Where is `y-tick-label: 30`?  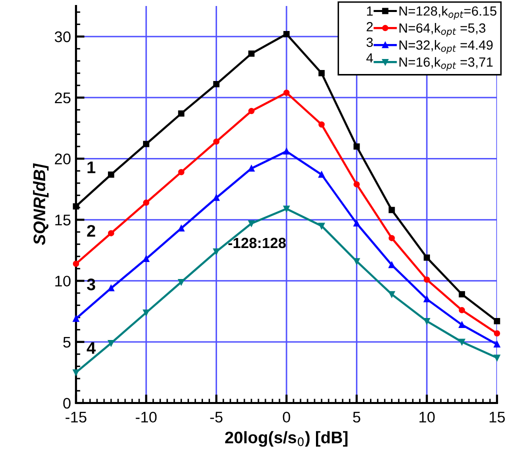 y-tick-label: 30 is located at coordinates (62, 36).